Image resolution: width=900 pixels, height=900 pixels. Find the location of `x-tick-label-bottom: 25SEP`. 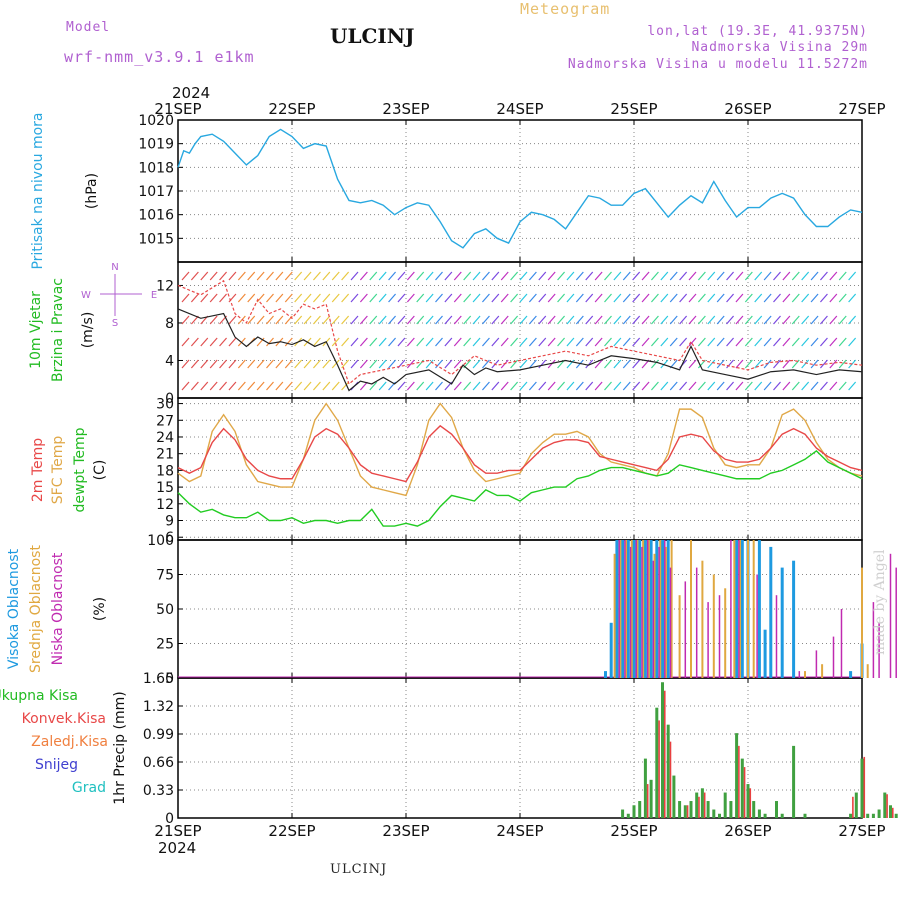

x-tick-label-bottom: 25SEP is located at coordinates (633, 831).